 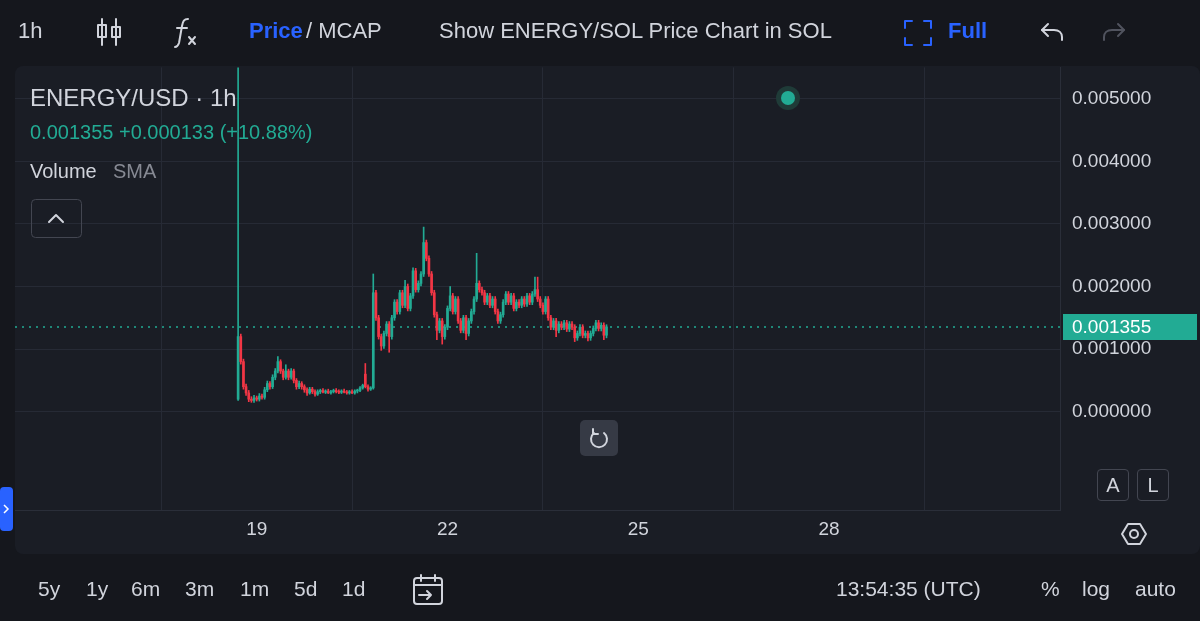 I want to click on annotation: SMA, so click(x=135, y=171).